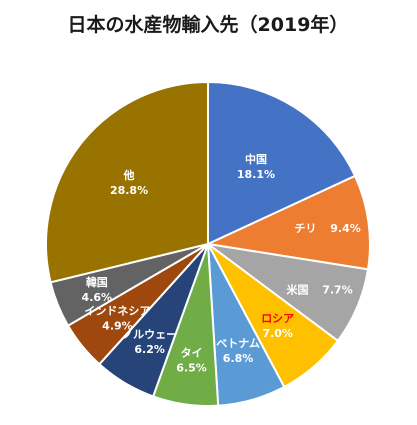 The height and width of the screenshot is (425, 417). What do you see at coordinates (117, 325) in the screenshot?
I see `slice-value-8: 4.9%` at bounding box center [117, 325].